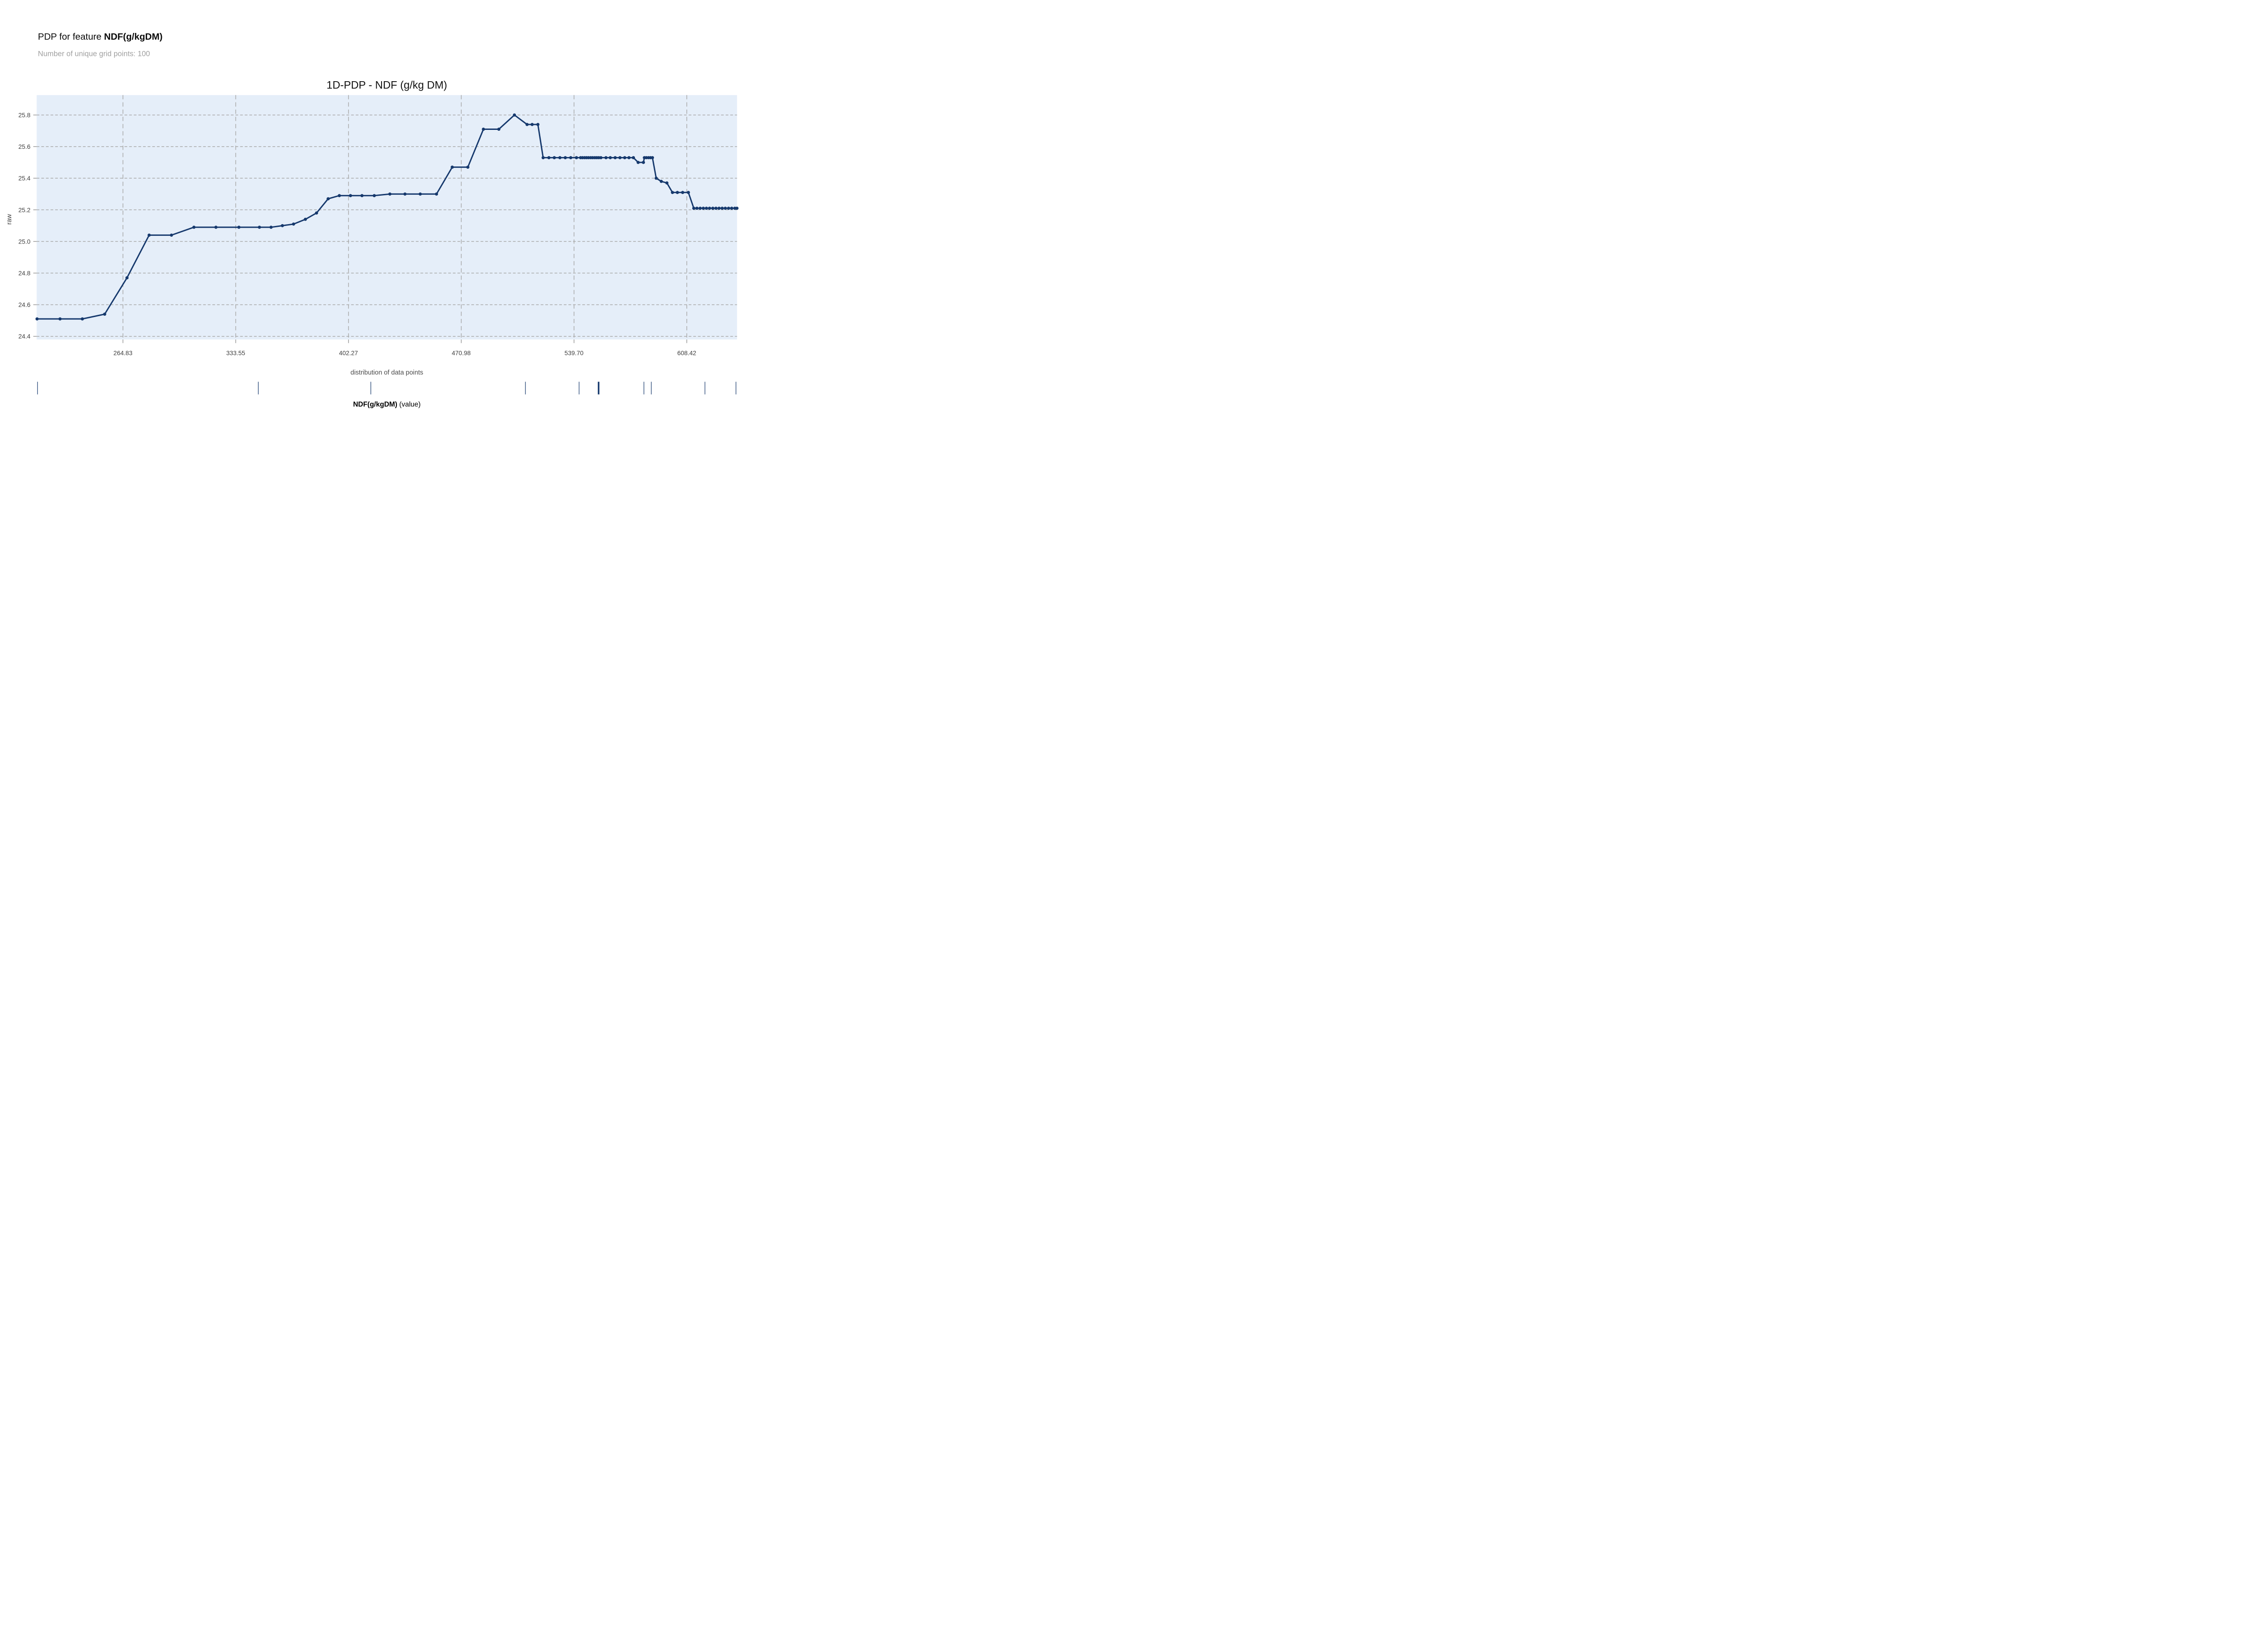 The image size is (2255, 1652). Describe the element at coordinates (24, 179) in the screenshot. I see `y-tick-label: 25.4` at that location.